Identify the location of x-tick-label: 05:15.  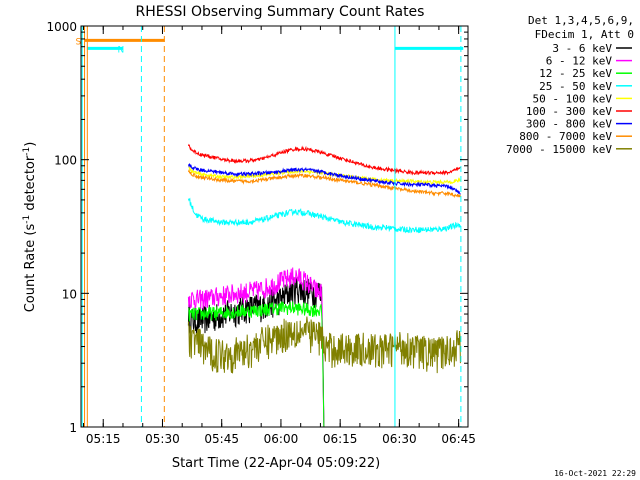
(103, 439).